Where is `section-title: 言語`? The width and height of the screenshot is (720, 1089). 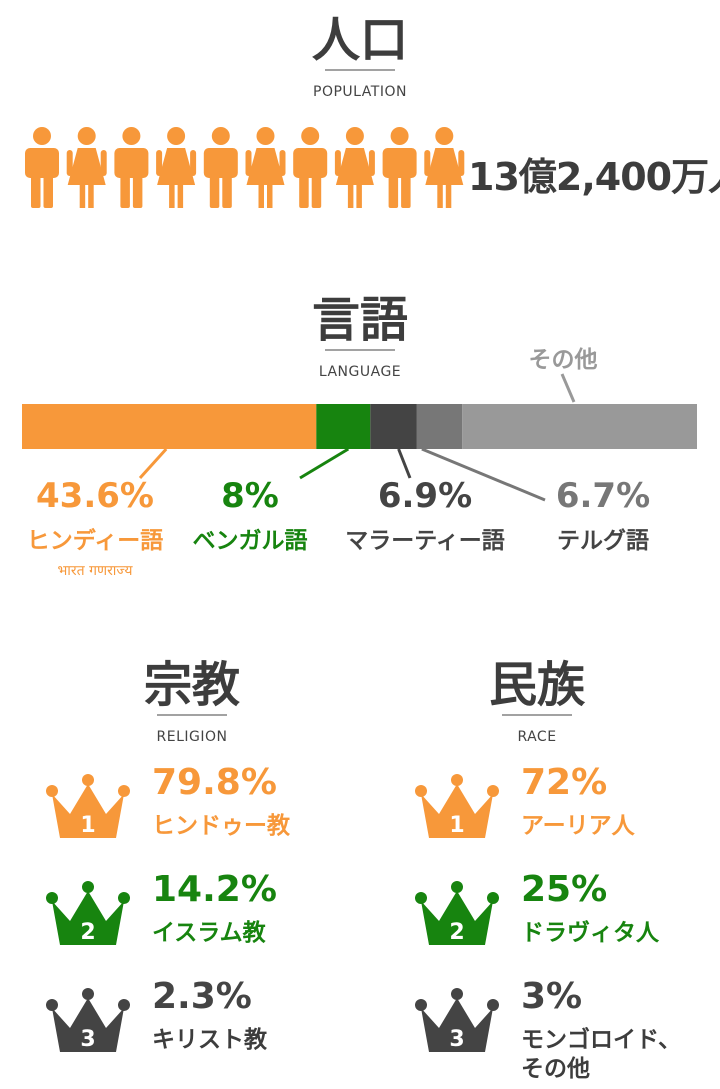 section-title: 言語 is located at coordinates (360, 320).